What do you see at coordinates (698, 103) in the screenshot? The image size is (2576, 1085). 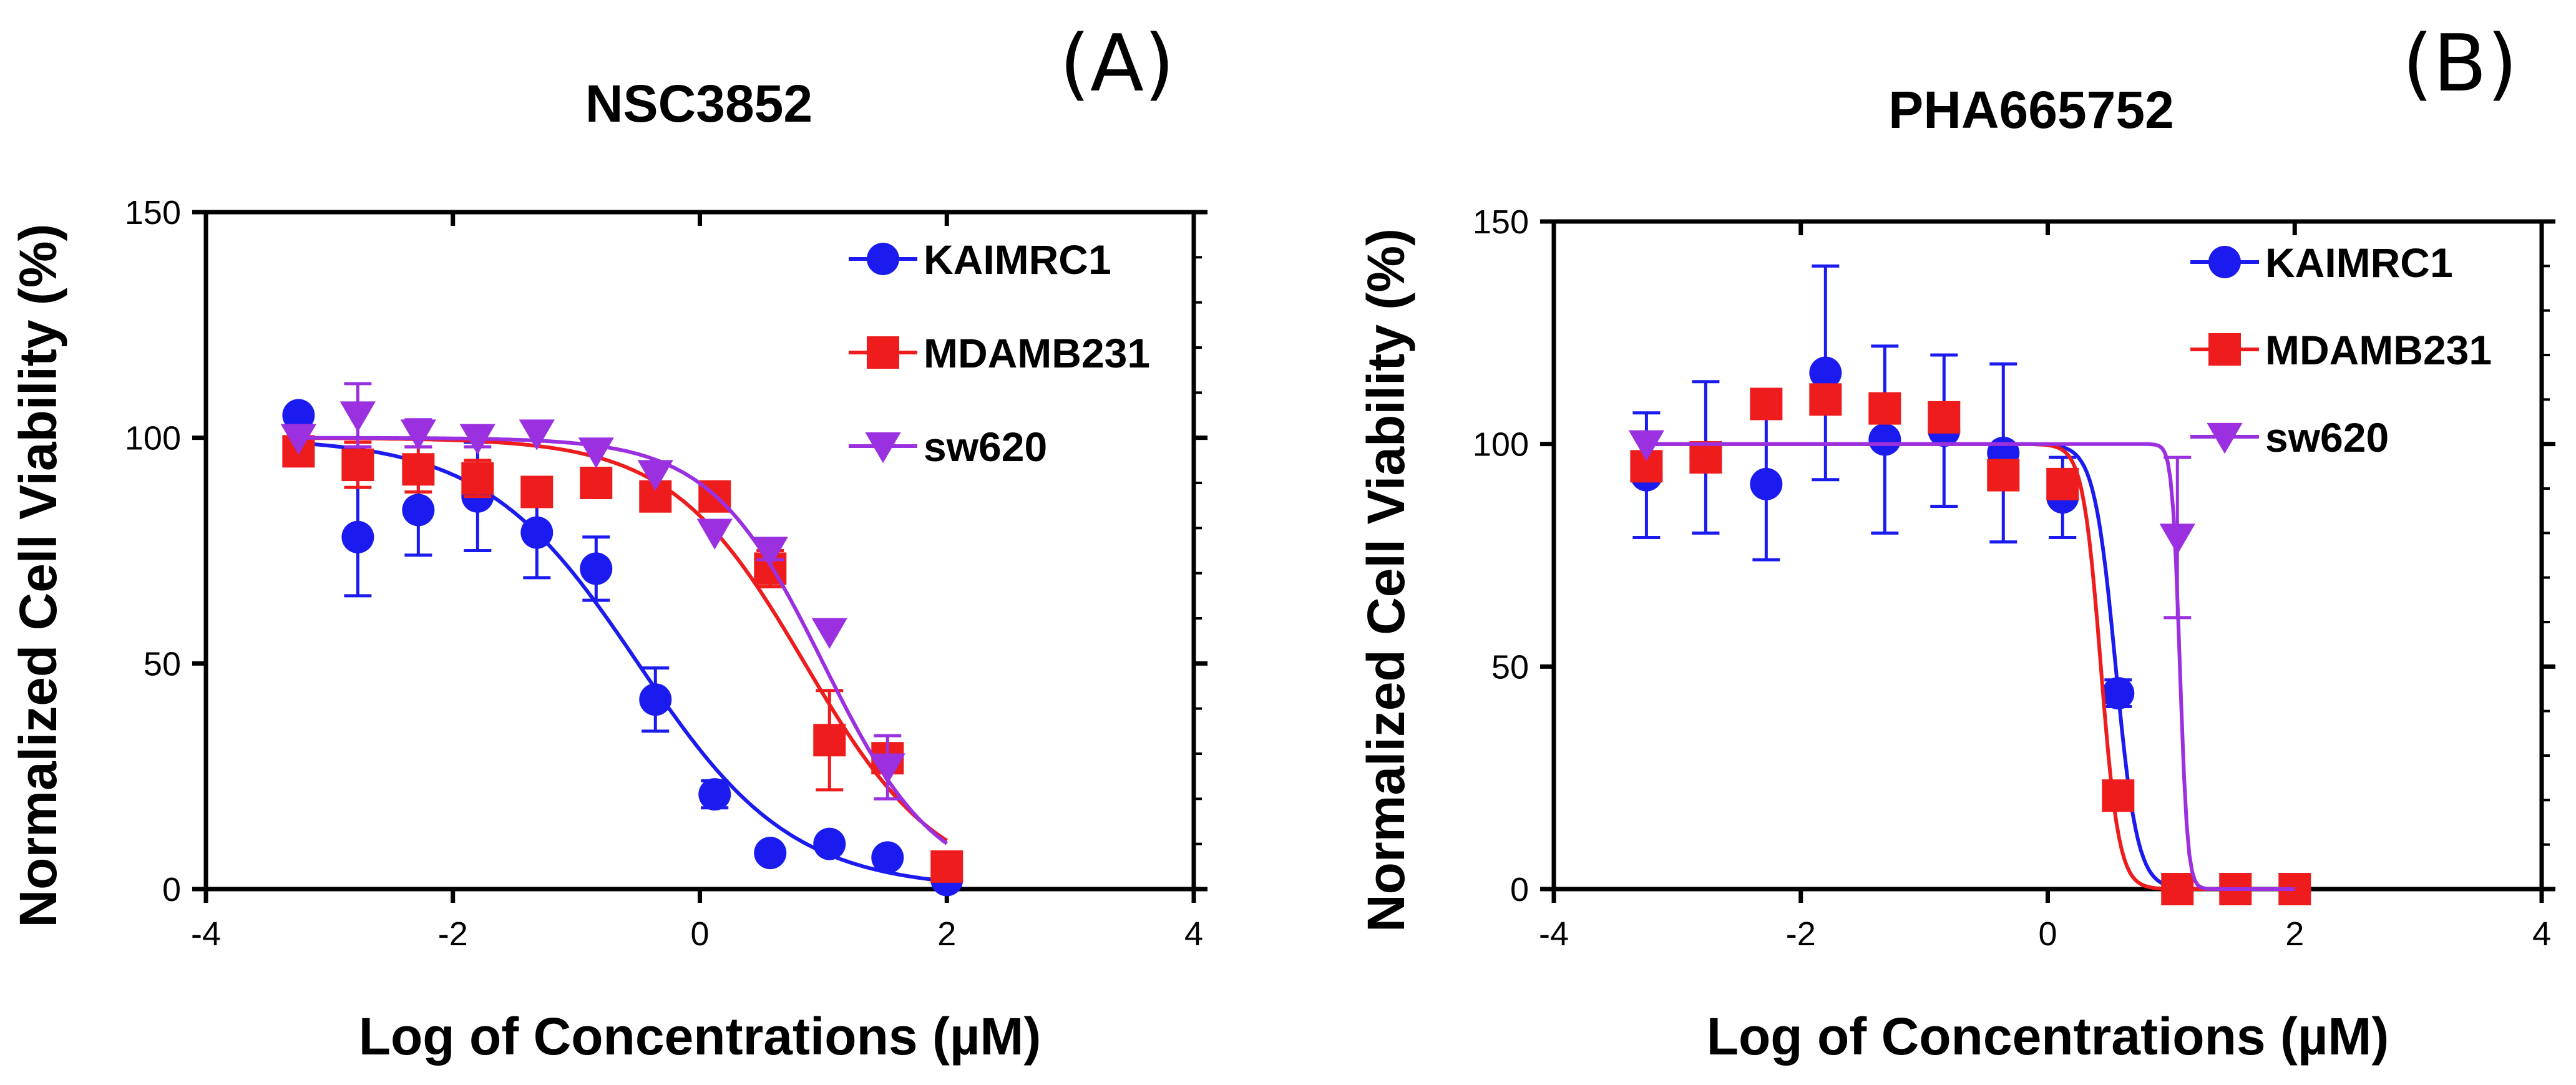 I see `chart-title: NSC3852` at bounding box center [698, 103].